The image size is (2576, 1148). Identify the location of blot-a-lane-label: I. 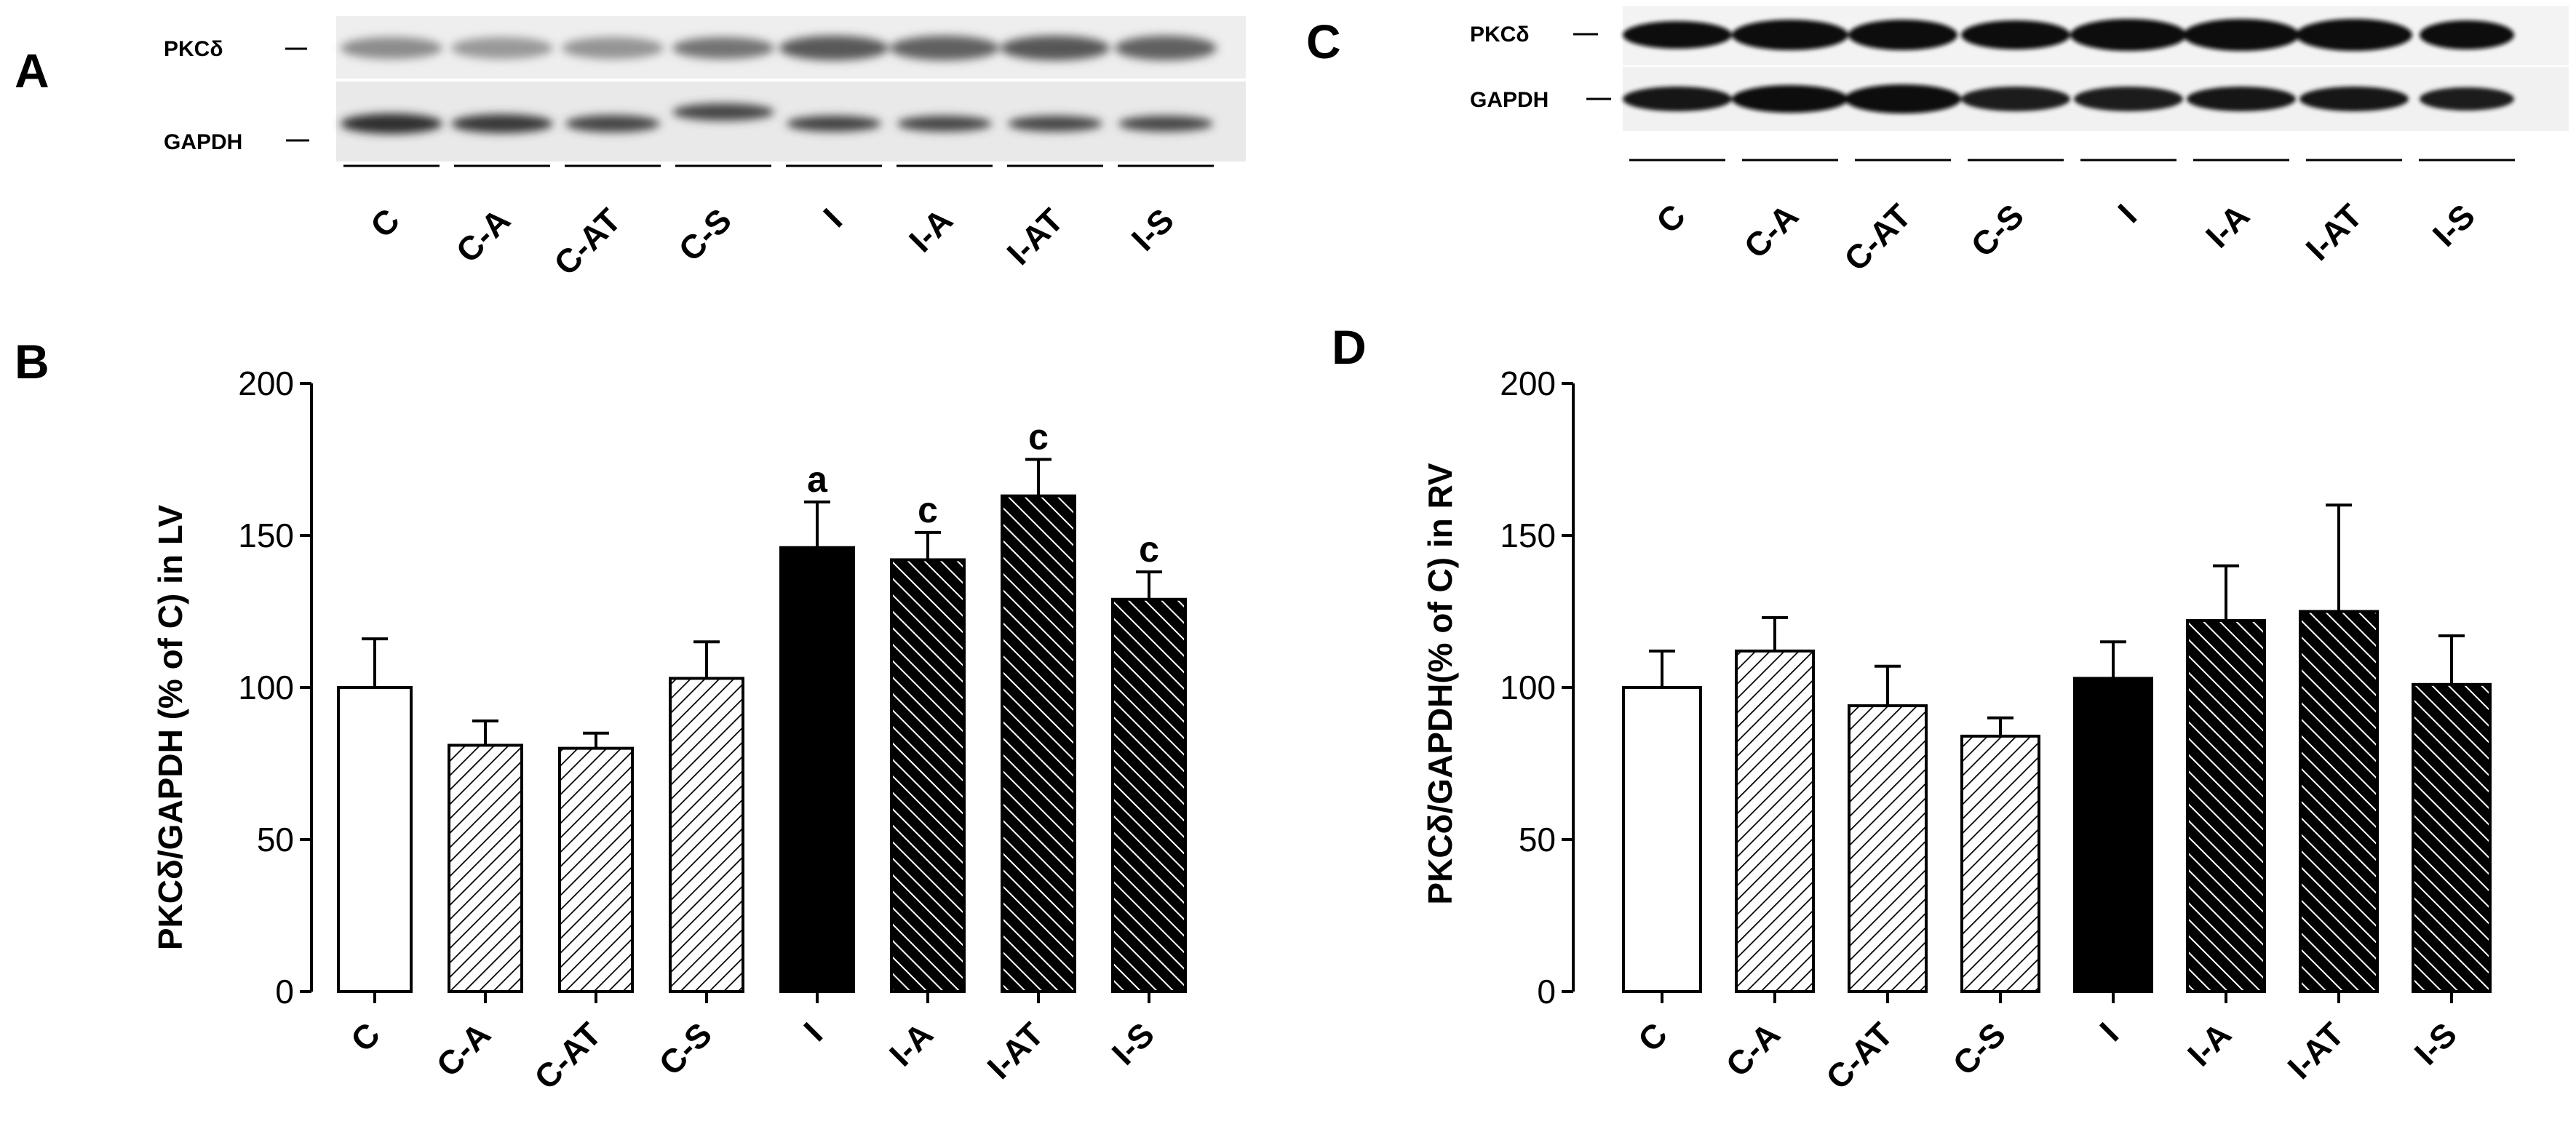
(832, 217).